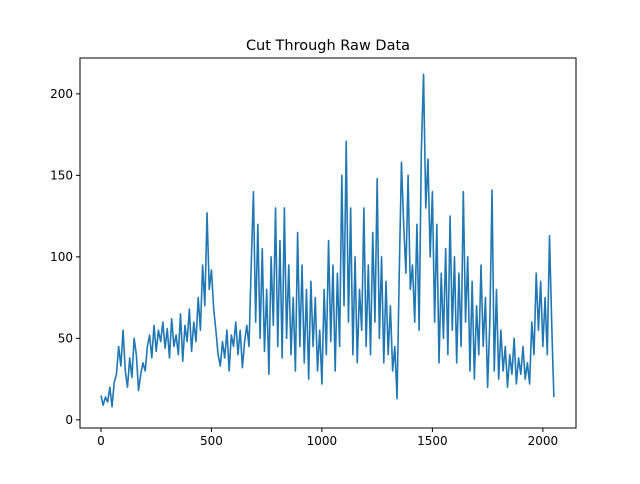 Image resolution: width=640 pixels, height=484 pixels. I want to click on y-tick-label: 50, so click(65, 338).